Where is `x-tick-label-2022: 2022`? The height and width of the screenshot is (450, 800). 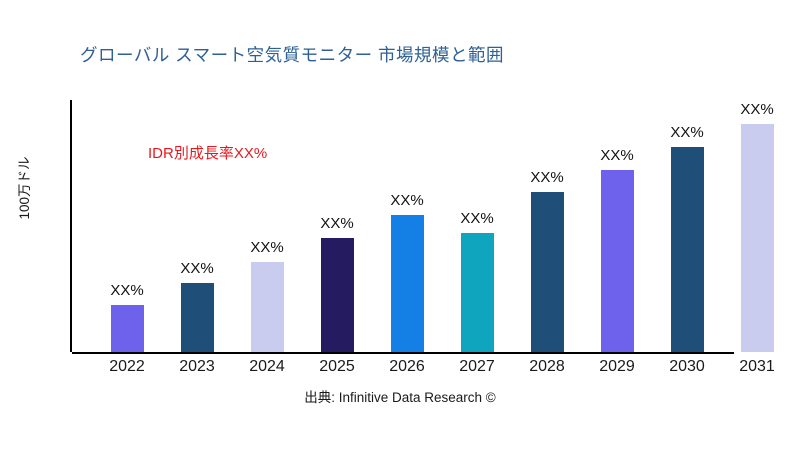 x-tick-label-2022: 2022 is located at coordinates (127, 366).